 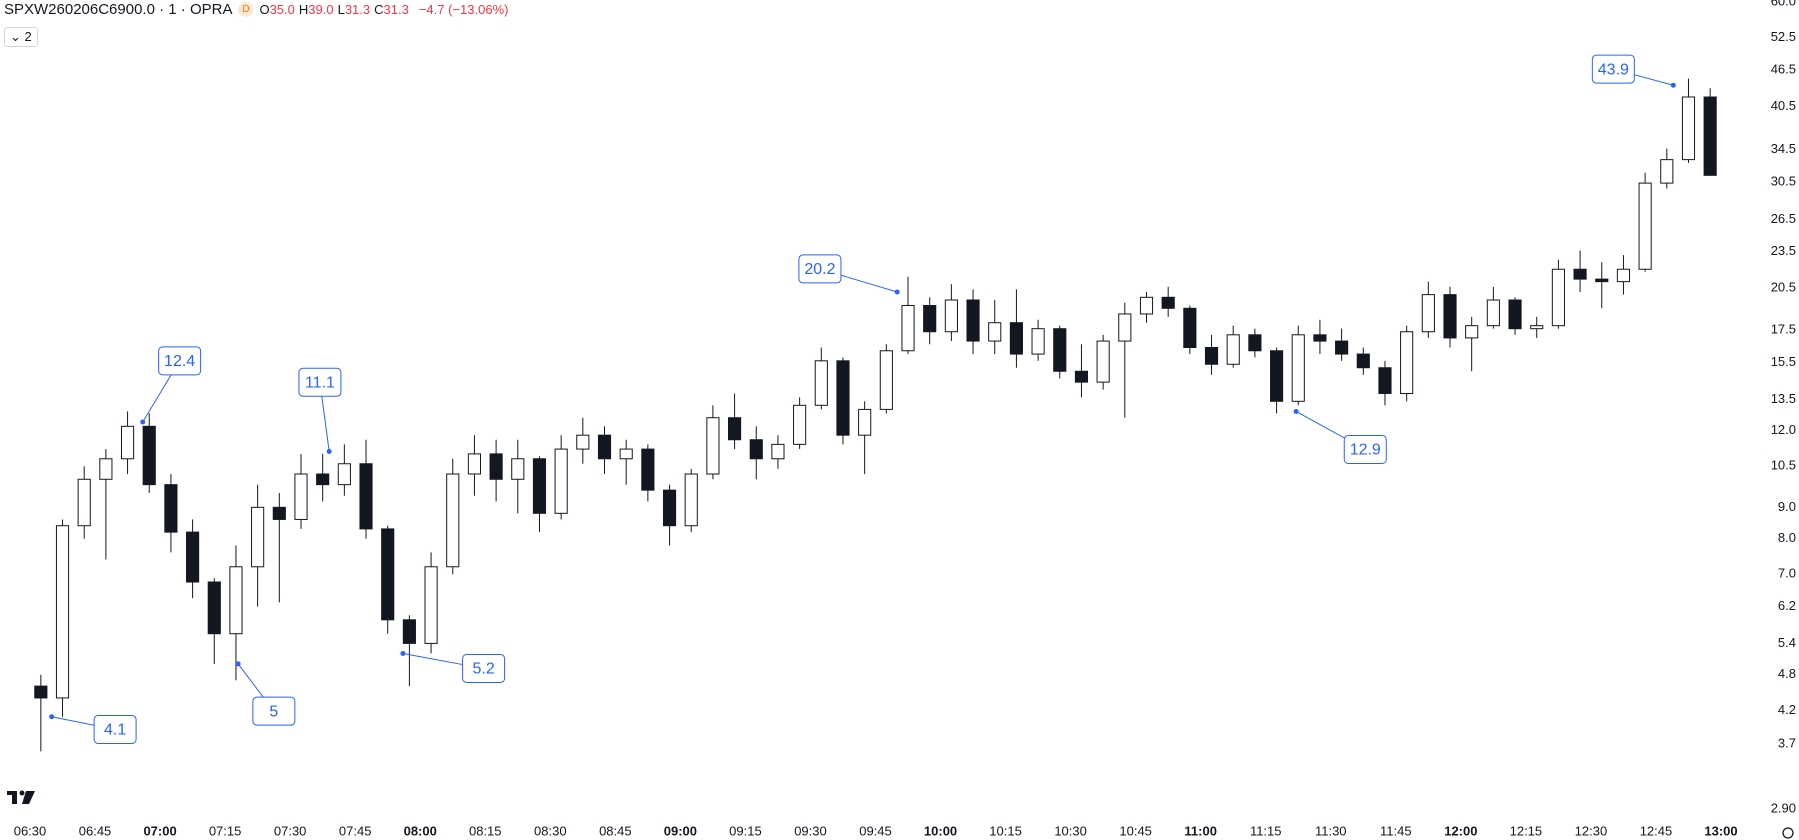 What do you see at coordinates (1070, 830) in the screenshot?
I see `x-tick-label: 10:30` at bounding box center [1070, 830].